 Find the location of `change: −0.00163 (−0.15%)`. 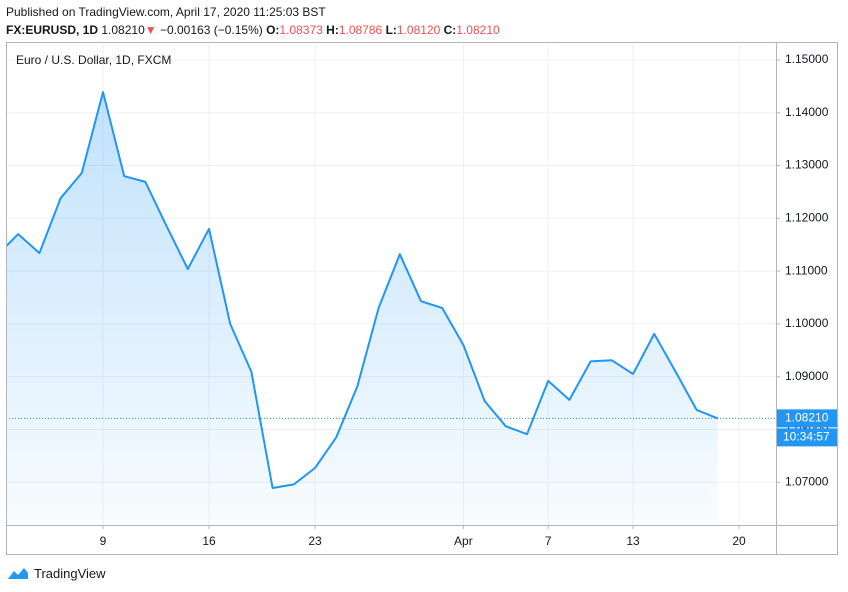

change: −0.00163 (−0.15%) is located at coordinates (211, 30).